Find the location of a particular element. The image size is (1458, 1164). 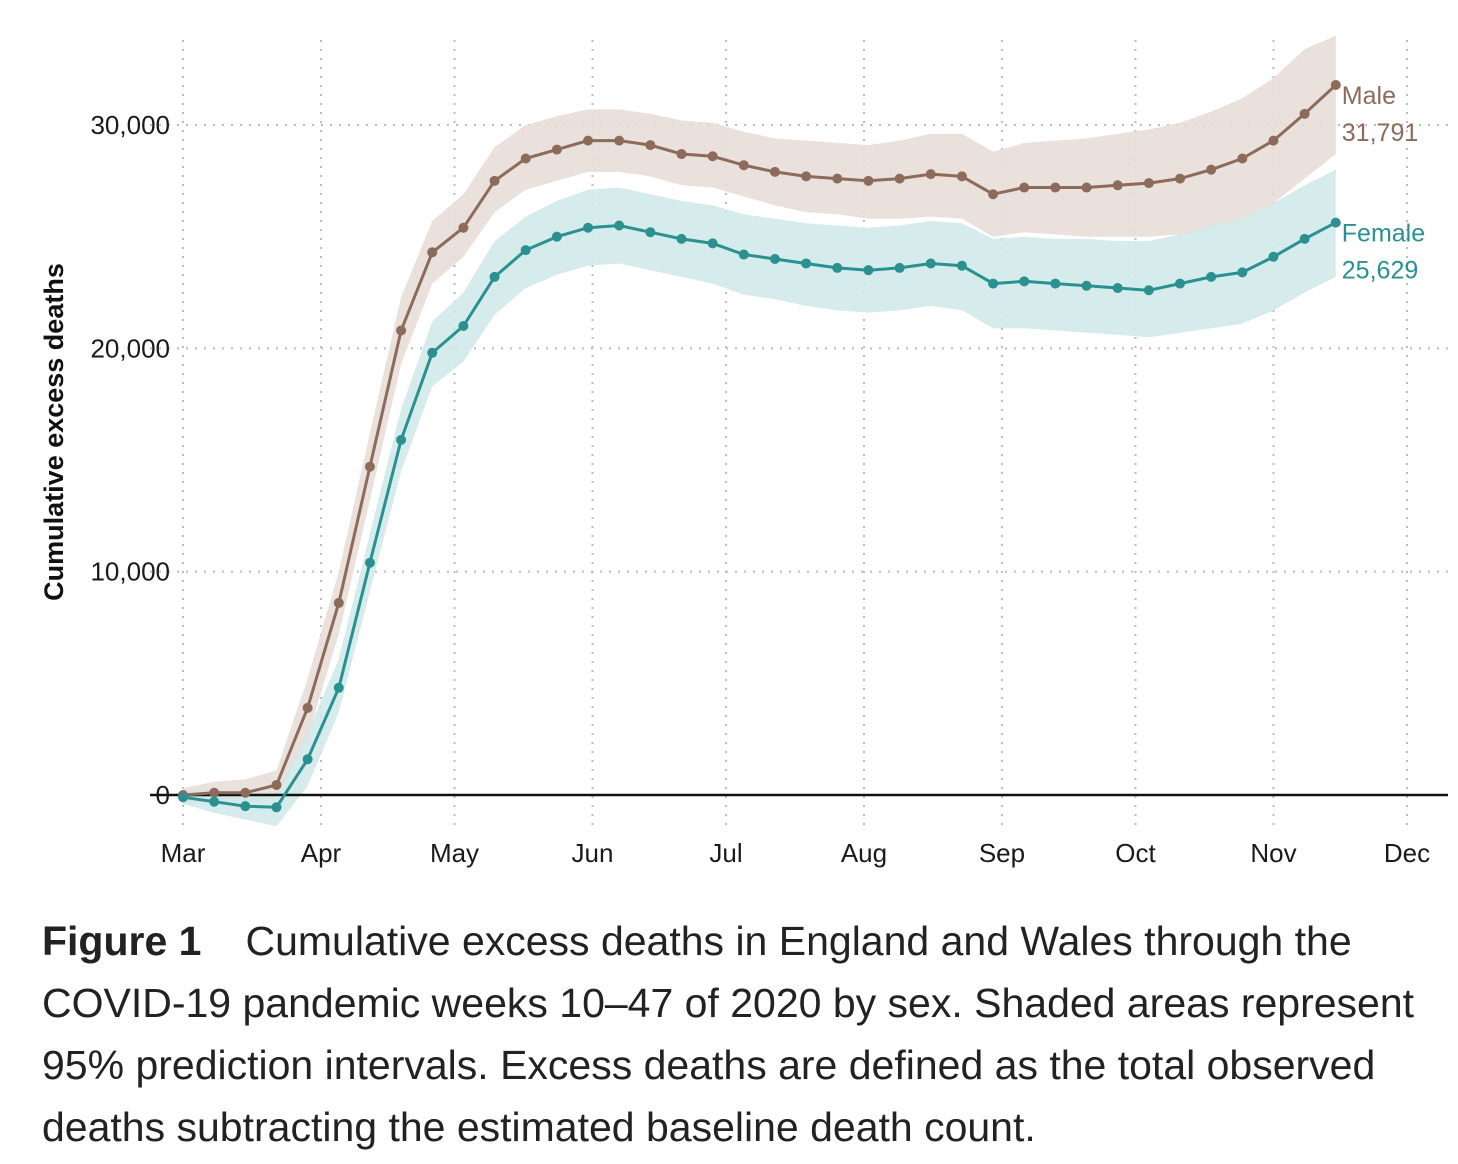

x-tick-label: Aug is located at coordinates (864, 853).